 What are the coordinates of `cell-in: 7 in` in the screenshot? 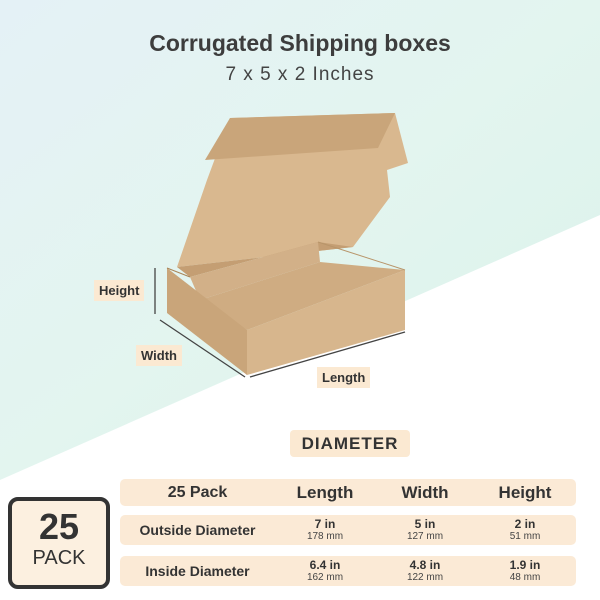 It's located at (325, 524).